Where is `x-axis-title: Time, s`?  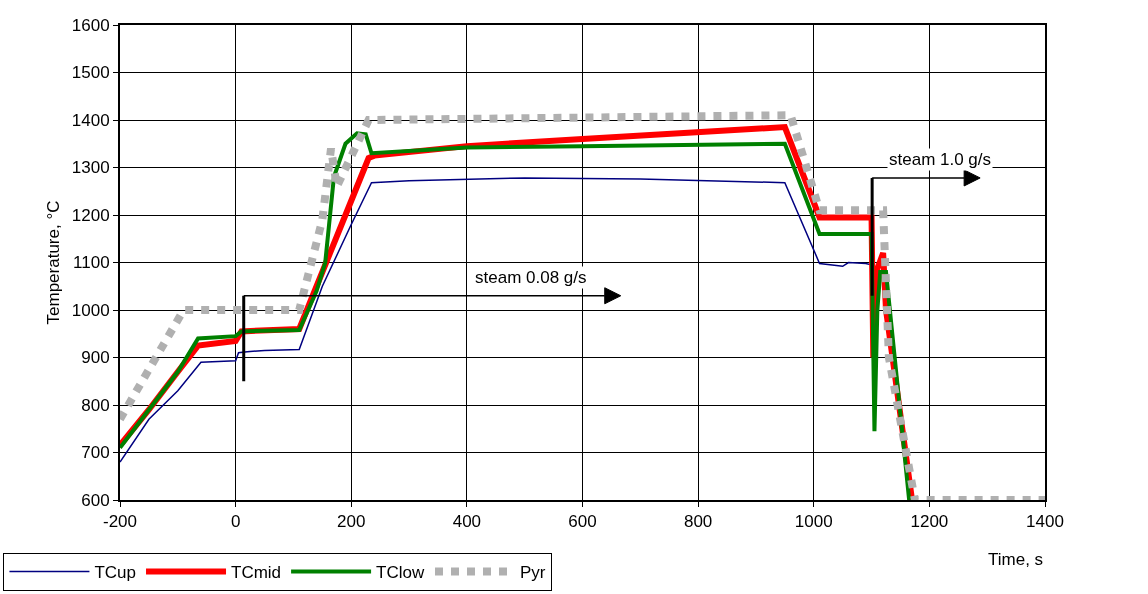 x-axis-title: Time, s is located at coordinates (1016, 559).